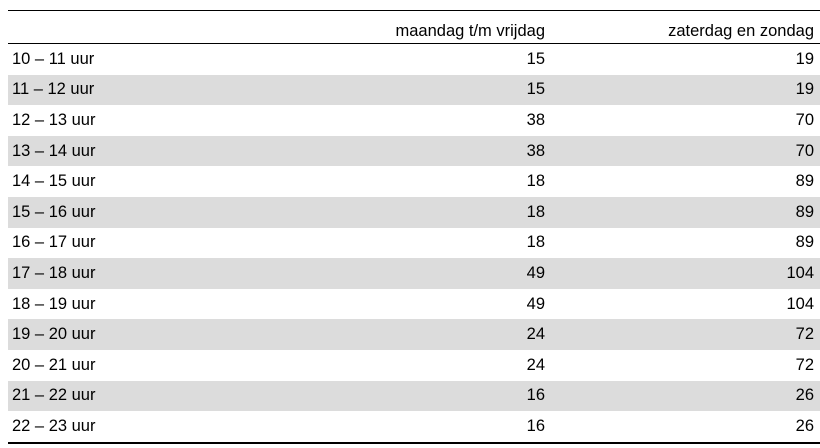  Describe the element at coordinates (145, 151) in the screenshot. I see `row-label: 13 – 14 uur` at that location.